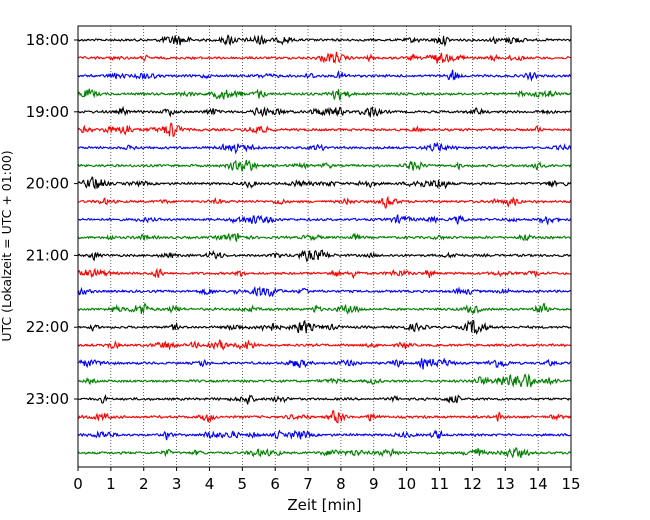  What do you see at coordinates (47, 327) in the screenshot?
I see `y-tick-label: 22:00` at bounding box center [47, 327].